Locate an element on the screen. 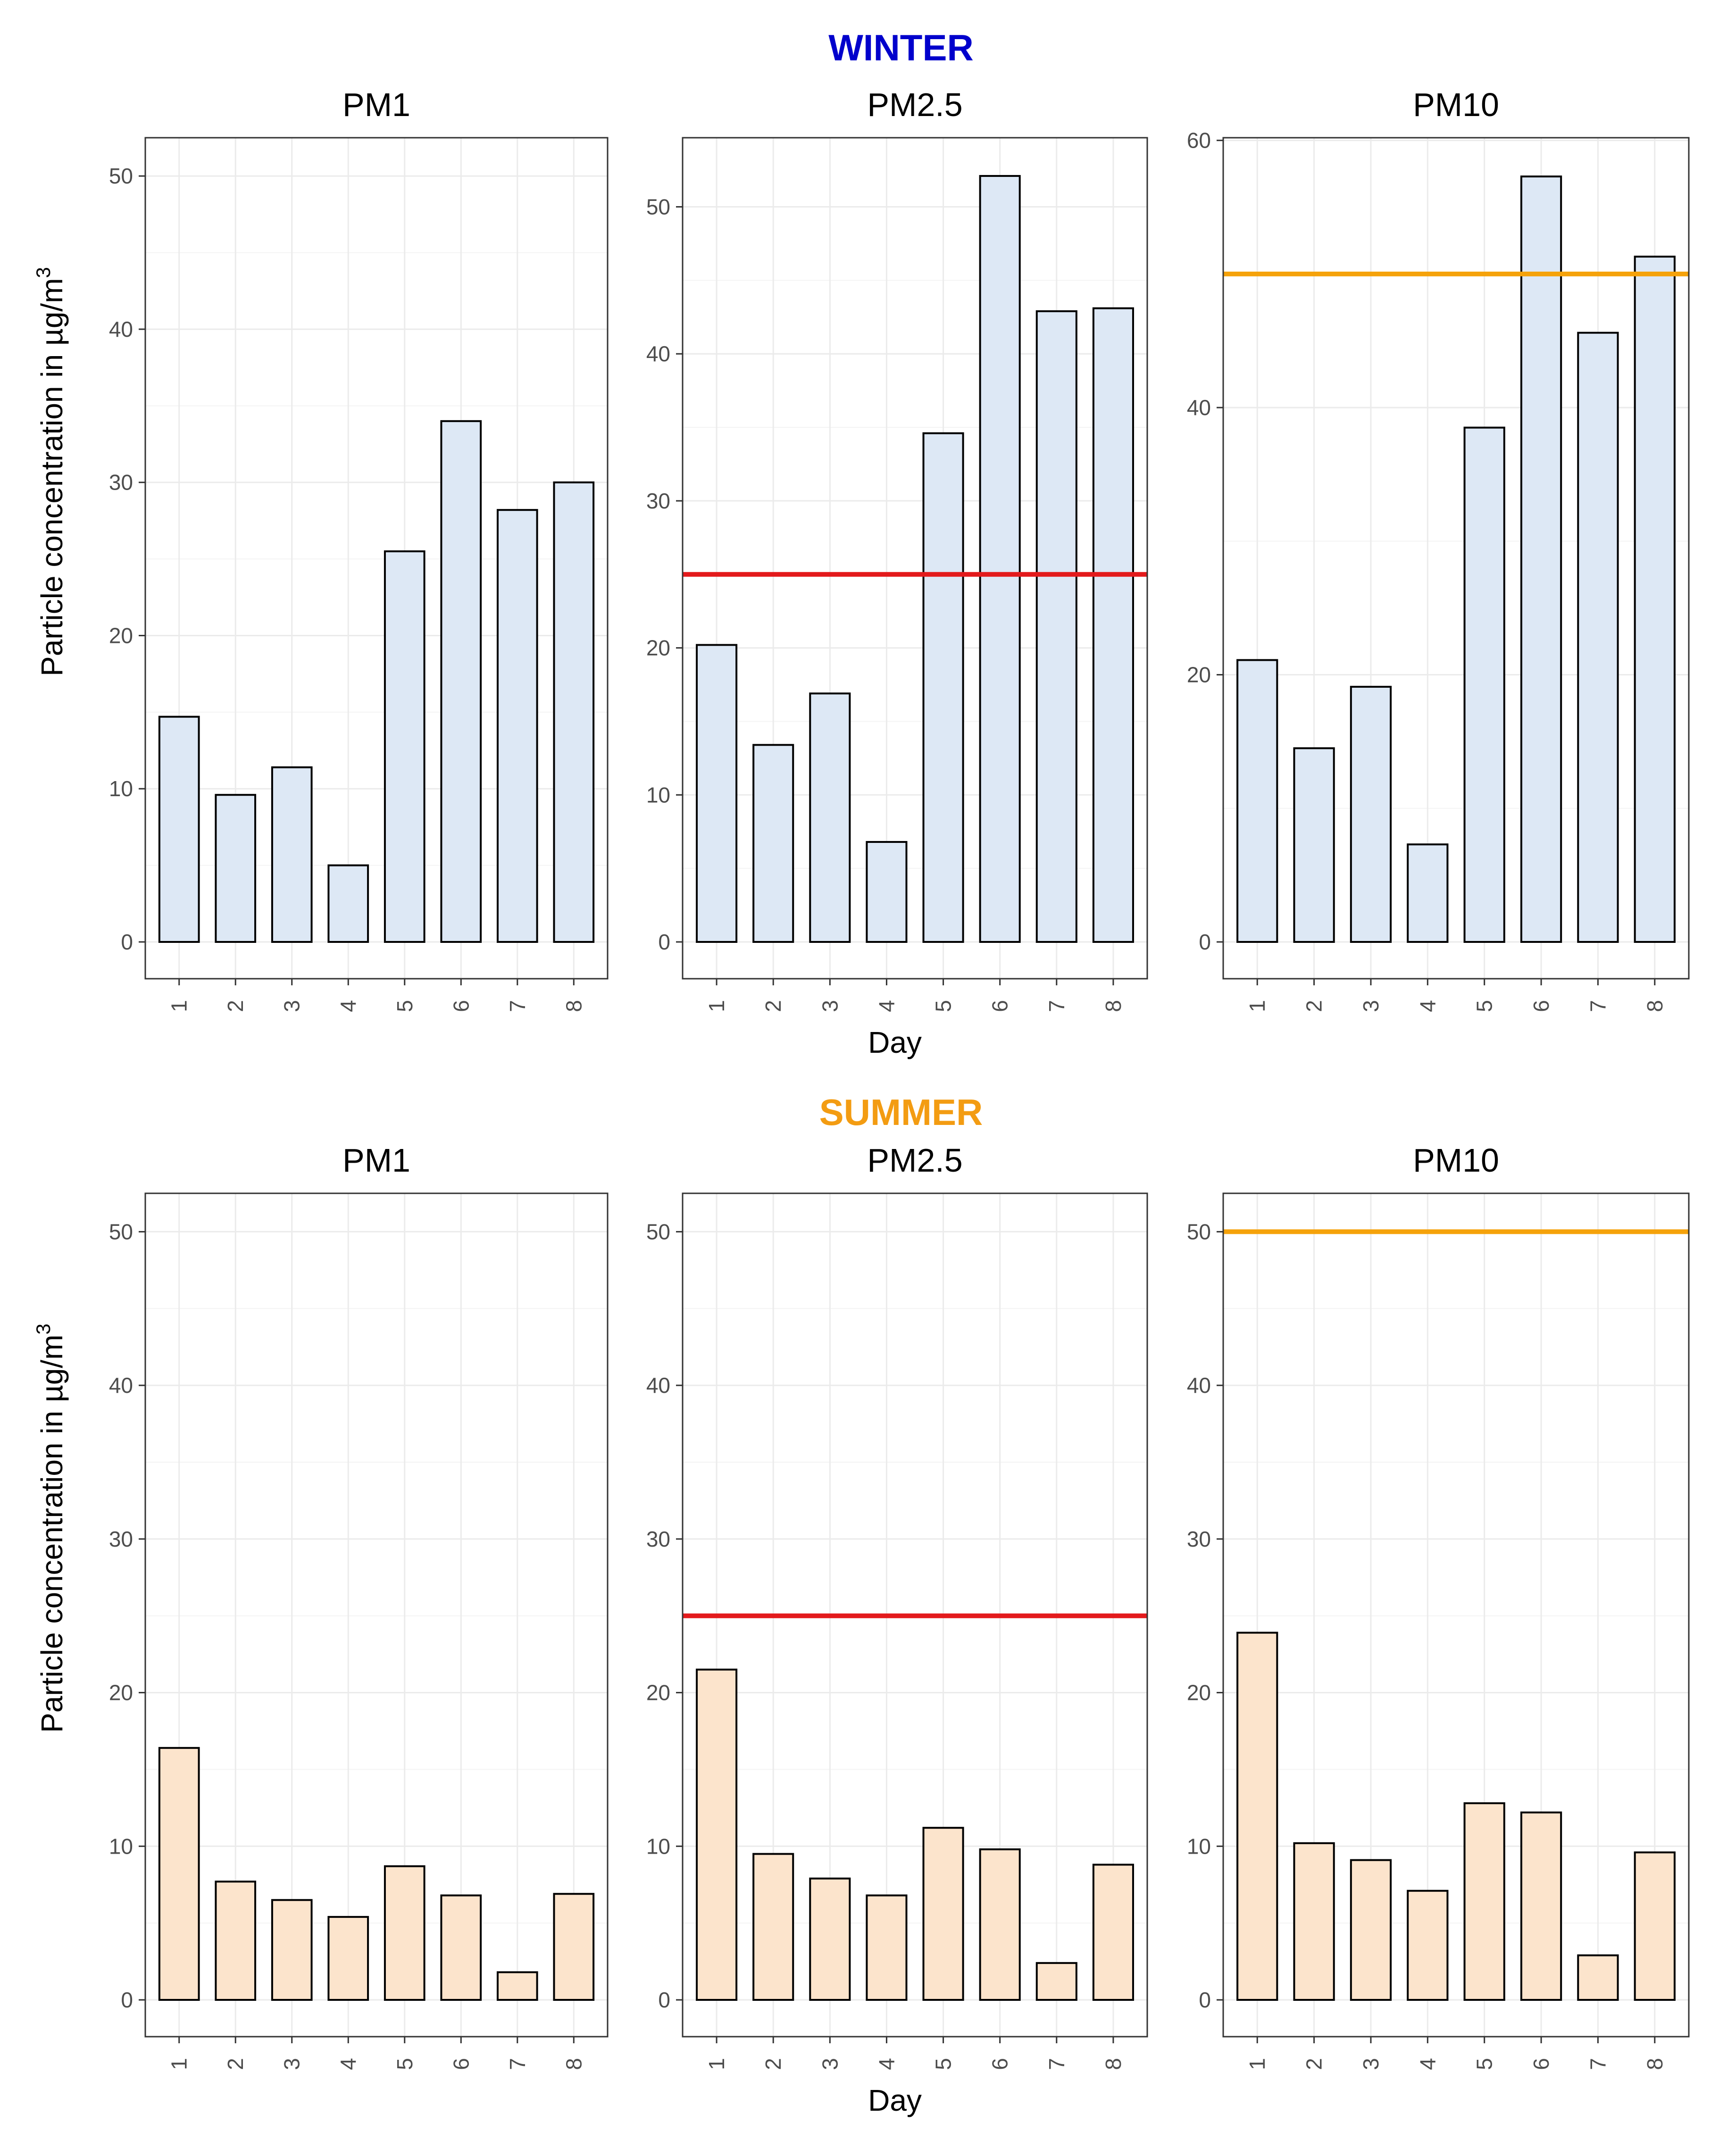  panel-summer-pm1: 0 10 20 30 40 50 1 2 3 4 5 6 7 8 PM1 is located at coordinates (359, 1606).